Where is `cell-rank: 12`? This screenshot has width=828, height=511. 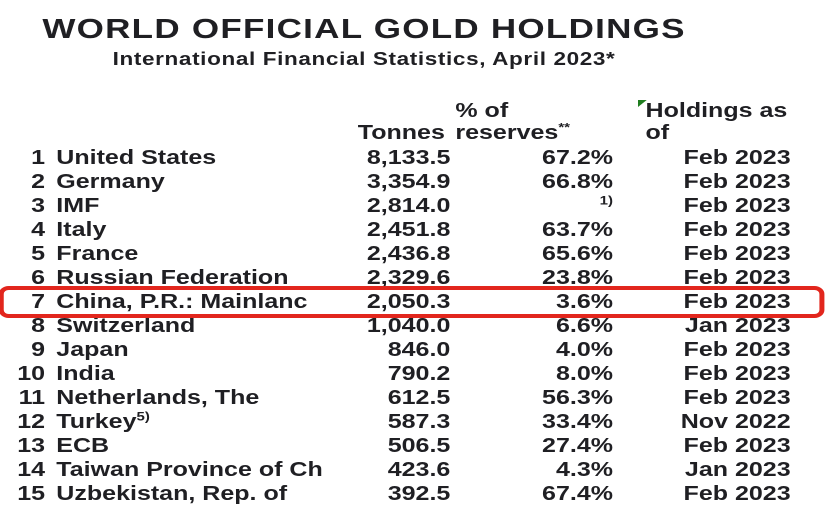 cell-rank: 12 is located at coordinates (31, 422).